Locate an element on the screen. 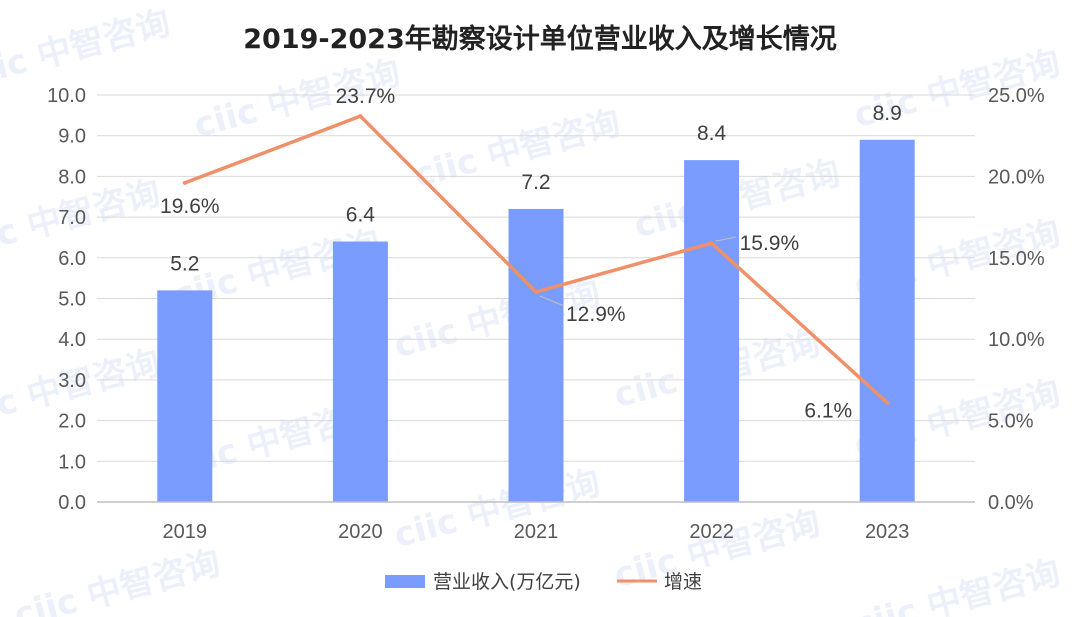 The width and height of the screenshot is (1080, 617). right-axis-tick-label: 20.0% is located at coordinates (1016, 177).